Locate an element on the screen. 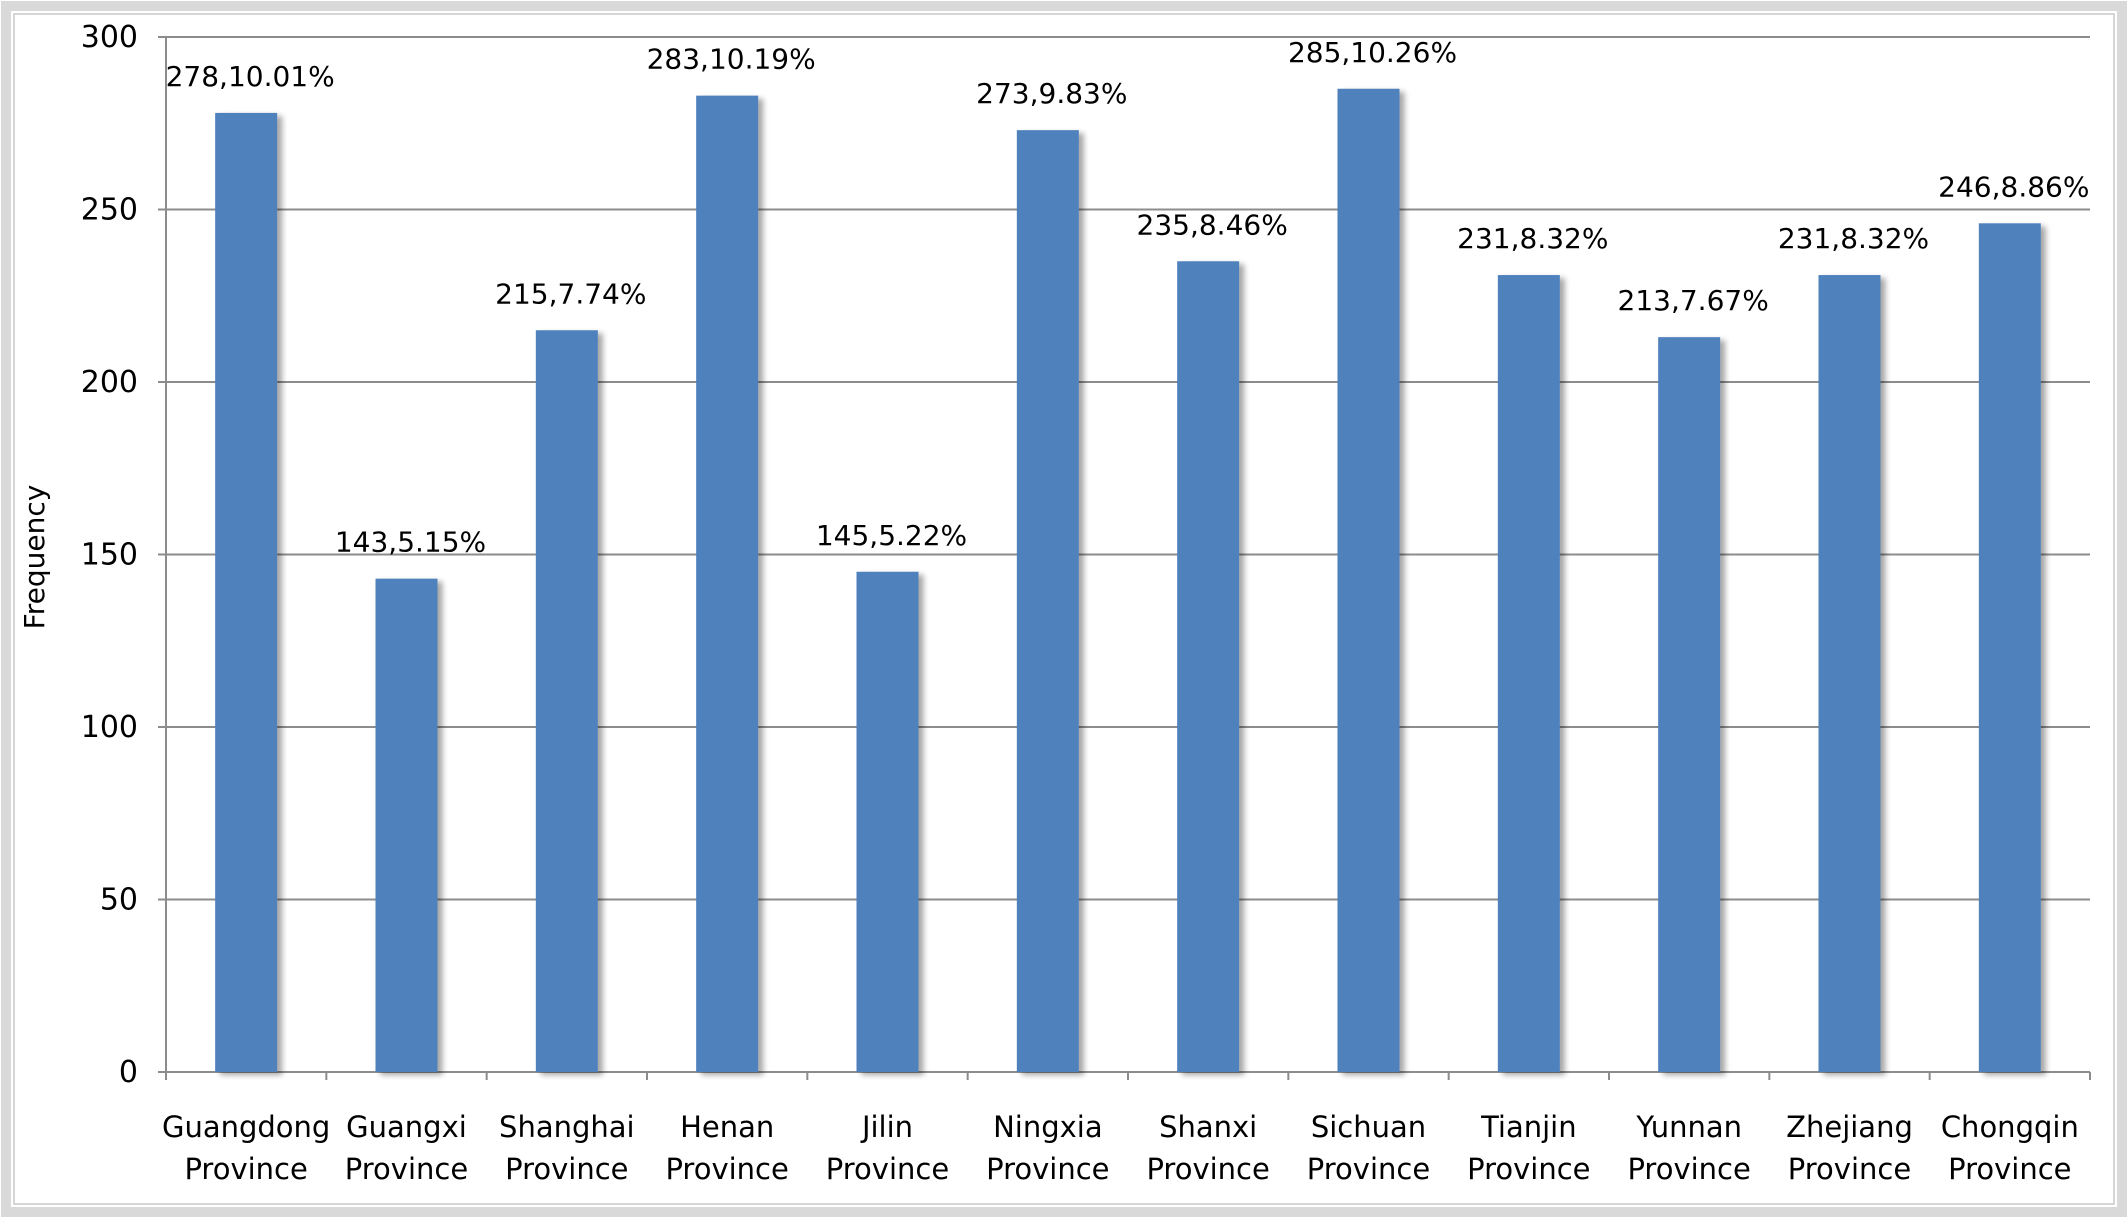 The height and width of the screenshot is (1218, 2128). x-tick-label: Shanghai is located at coordinates (567, 1127).